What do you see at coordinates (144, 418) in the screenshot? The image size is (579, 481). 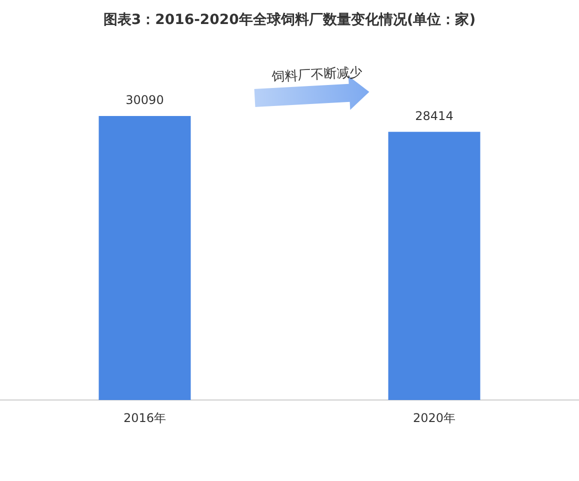 I see `x-tick-label: 2016年` at bounding box center [144, 418].